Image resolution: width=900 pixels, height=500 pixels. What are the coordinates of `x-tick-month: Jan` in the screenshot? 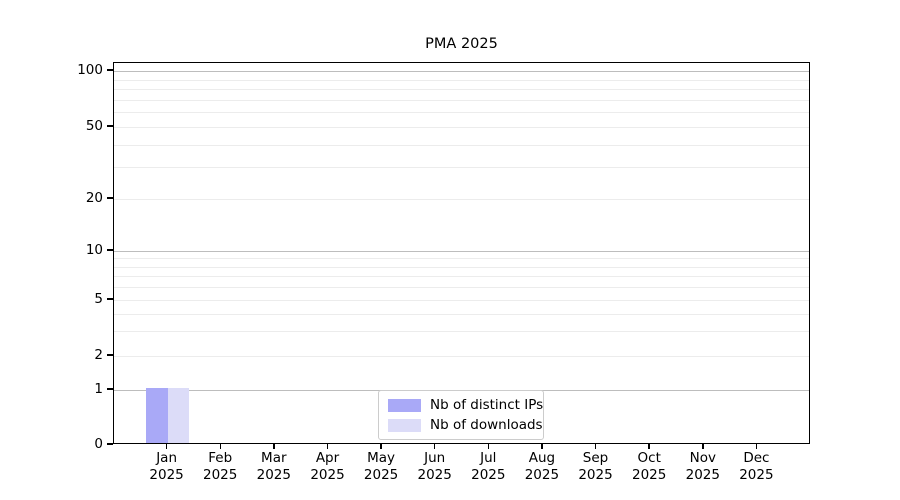 It's located at (166, 458).